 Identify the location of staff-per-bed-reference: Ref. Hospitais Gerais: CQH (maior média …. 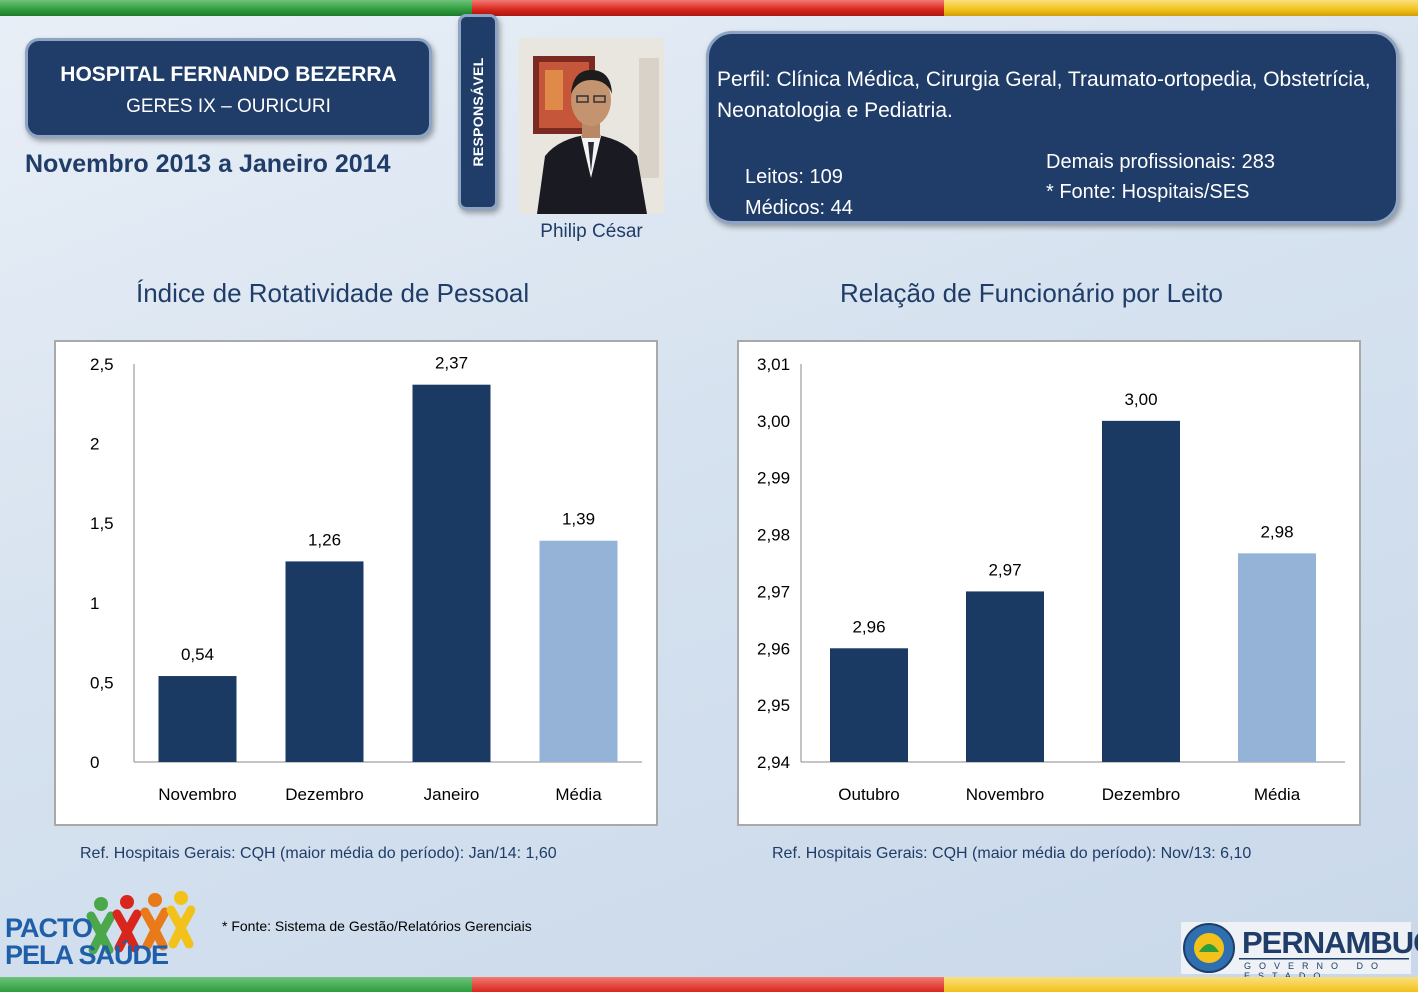
(1012, 853).